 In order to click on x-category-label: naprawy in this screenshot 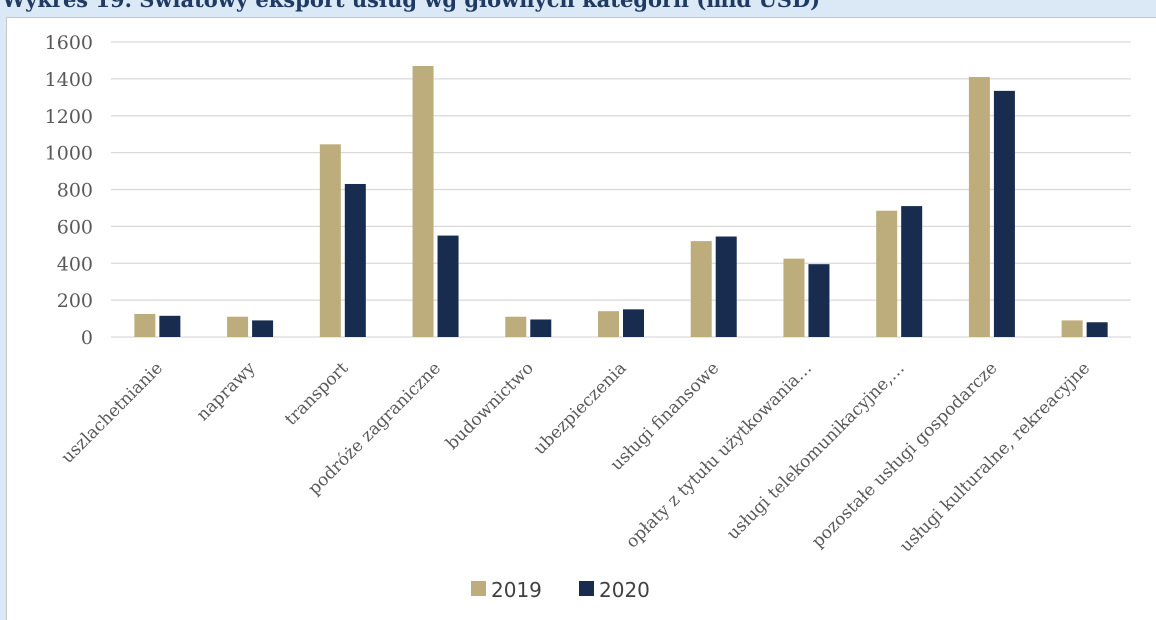, I will do `click(226, 391)`.